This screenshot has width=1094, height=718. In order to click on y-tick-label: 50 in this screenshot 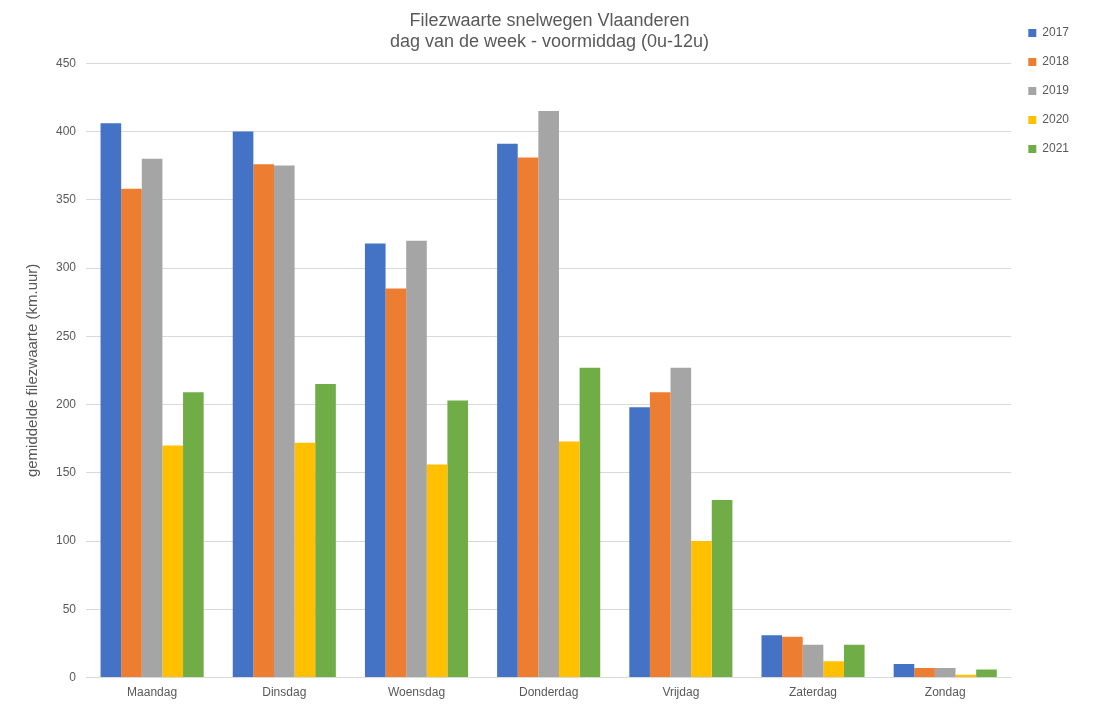, I will do `click(69, 608)`.